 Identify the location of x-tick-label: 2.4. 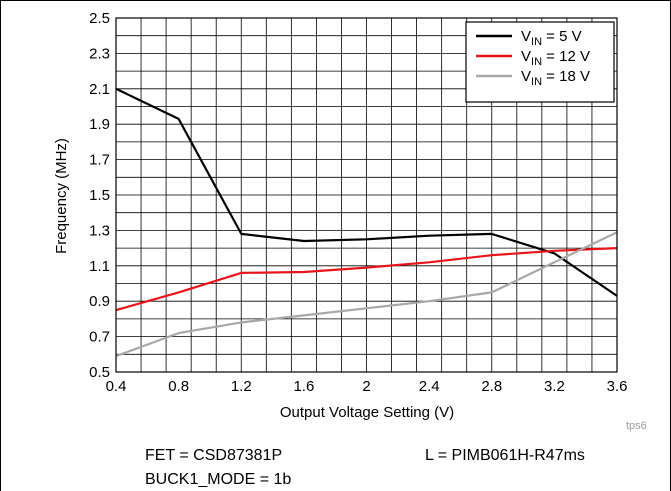
(429, 386).